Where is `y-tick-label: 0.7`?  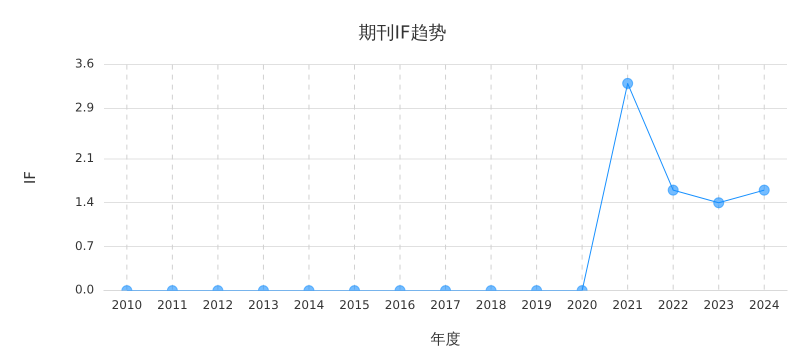
y-tick-label: 0.7 is located at coordinates (84, 245).